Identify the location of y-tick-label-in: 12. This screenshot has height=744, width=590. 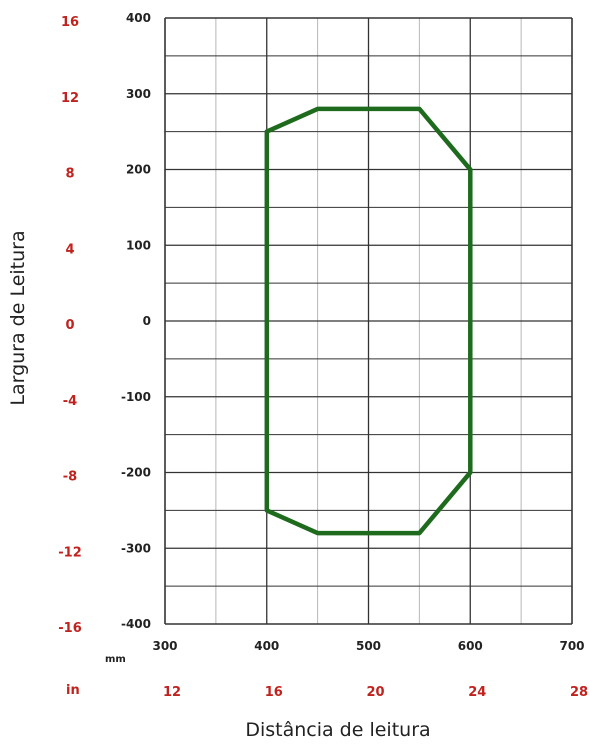
(70, 98).